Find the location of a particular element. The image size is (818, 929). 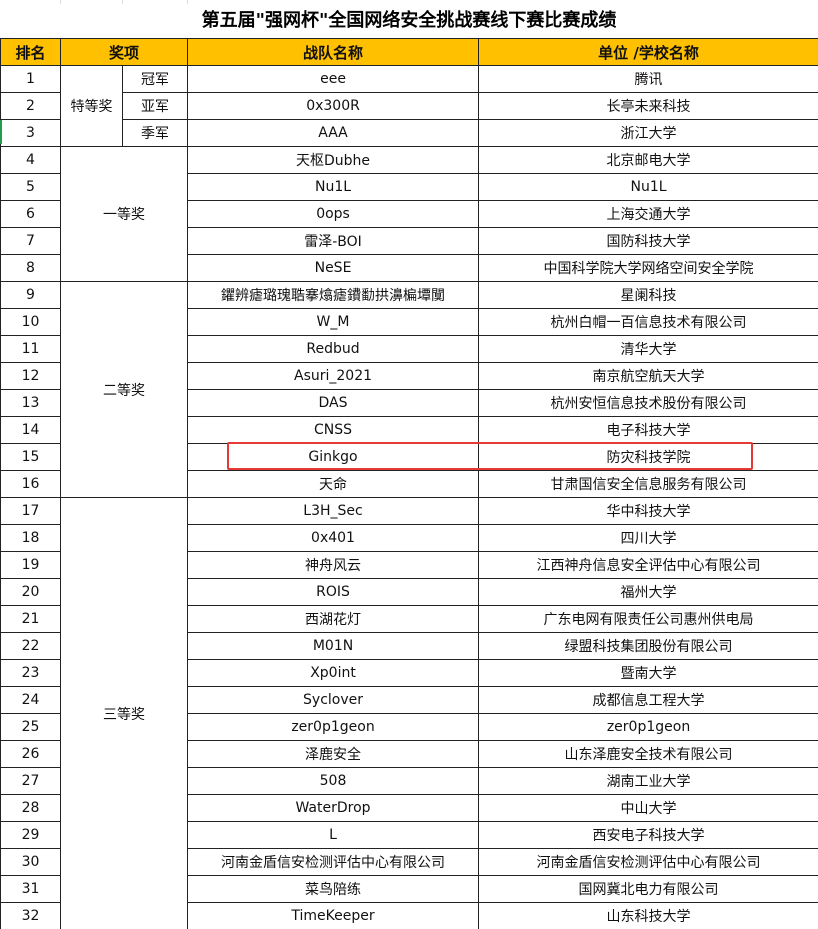

rank-cell: 26 is located at coordinates (30, 754).